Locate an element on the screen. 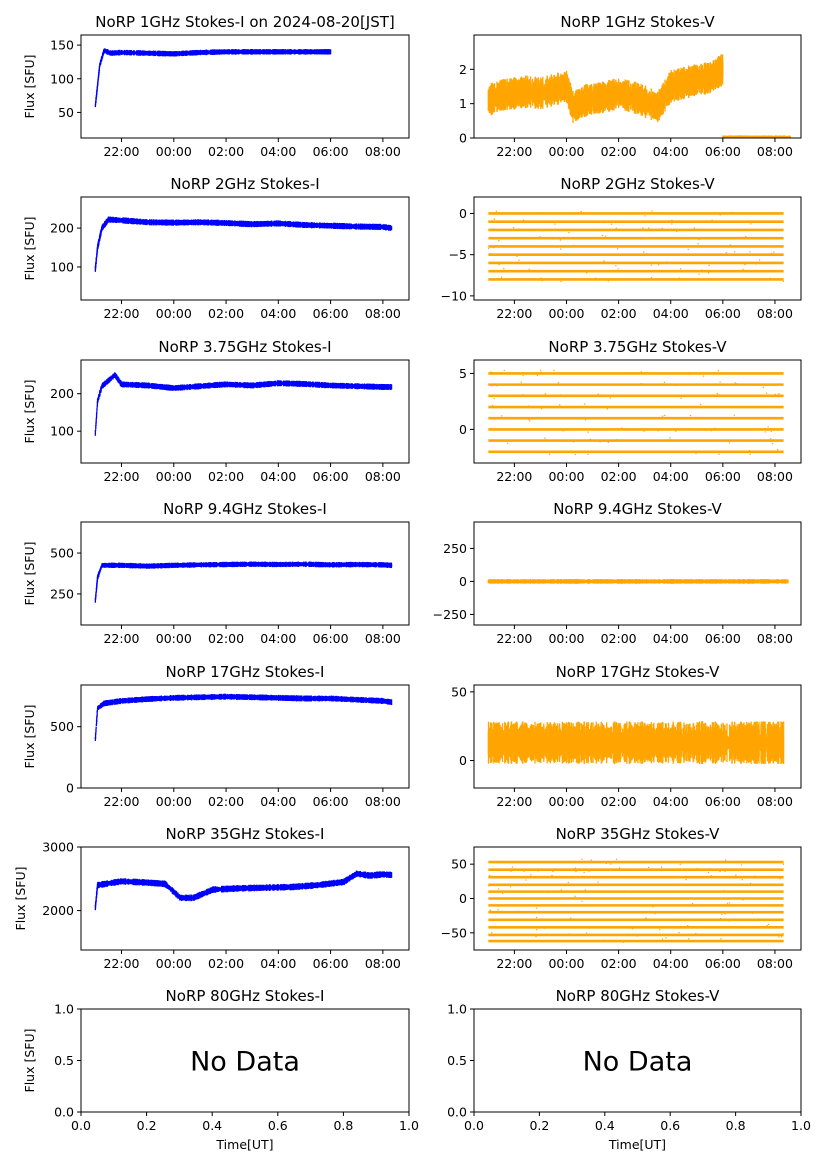 Image resolution: width=827 pixels, height=1169 pixels. y-axis-label: Flux [SFU] is located at coordinates (29, 87).